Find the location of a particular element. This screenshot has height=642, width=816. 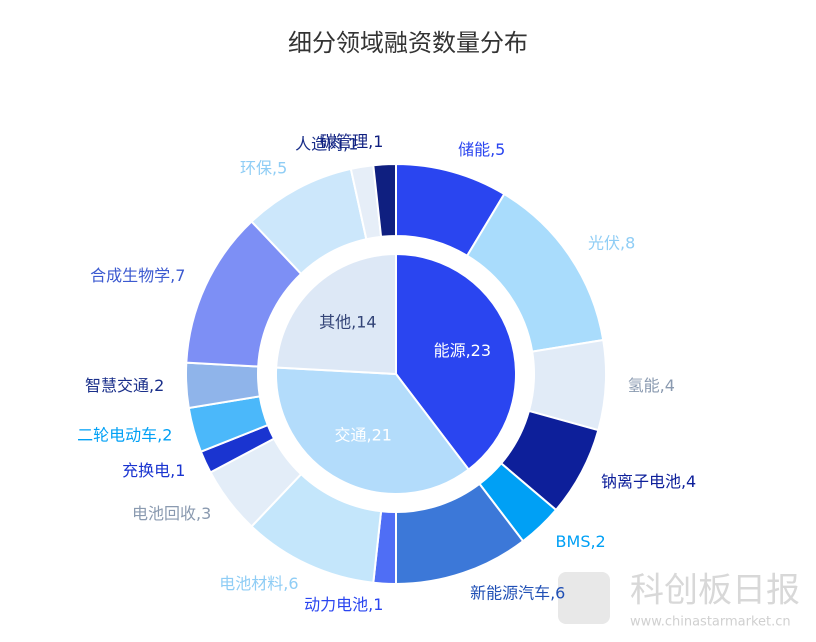

outer-label: 电池回收,3 is located at coordinates (171, 513).